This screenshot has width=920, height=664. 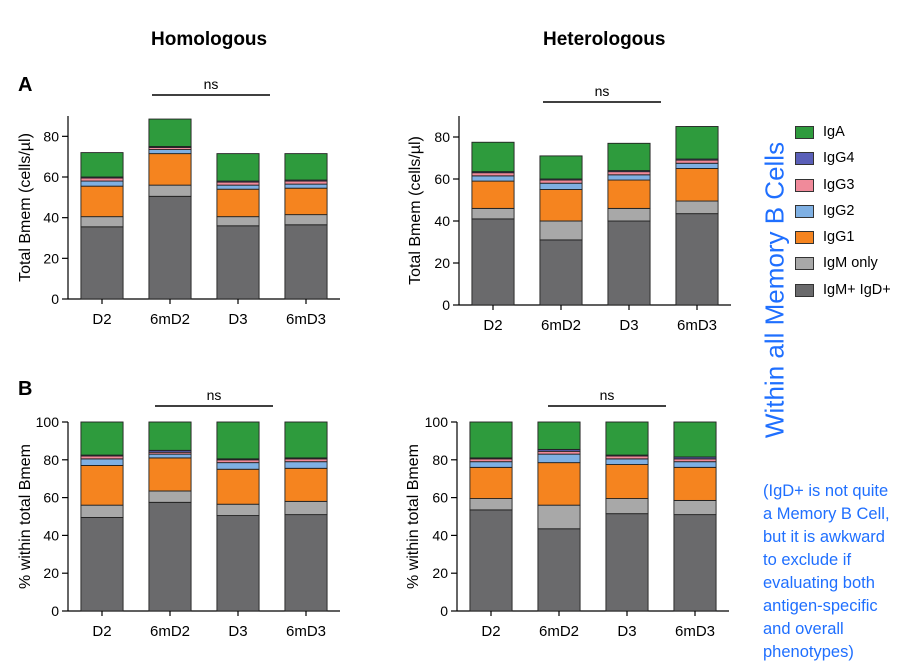 I want to click on legend-label-igg4: IgG4, so click(x=839, y=158).